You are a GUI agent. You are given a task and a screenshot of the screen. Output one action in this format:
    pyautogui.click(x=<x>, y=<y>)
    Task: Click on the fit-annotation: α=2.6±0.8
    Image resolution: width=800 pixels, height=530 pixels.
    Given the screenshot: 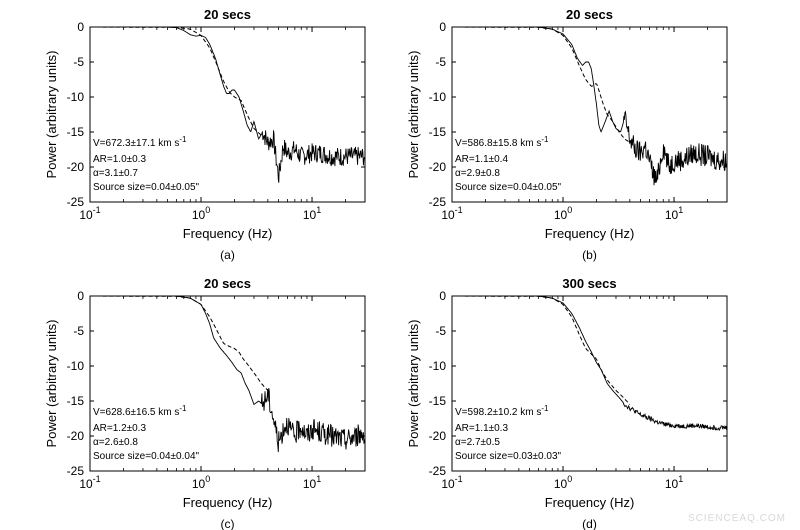 What is the action you would take?
    pyautogui.click(x=115, y=442)
    